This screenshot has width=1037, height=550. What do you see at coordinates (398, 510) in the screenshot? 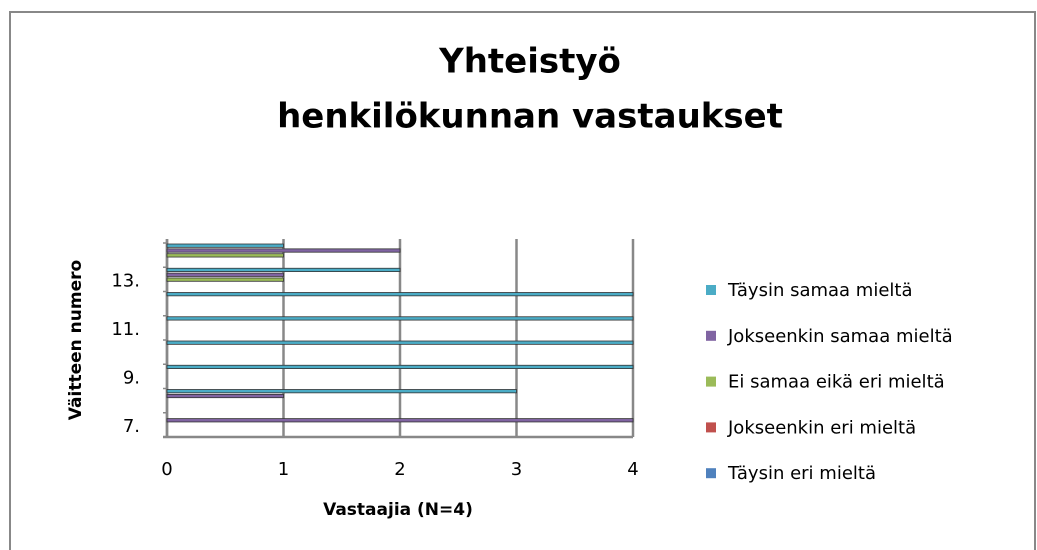
I see `x-axis-label: Vastaajia (N=4)` at bounding box center [398, 510].